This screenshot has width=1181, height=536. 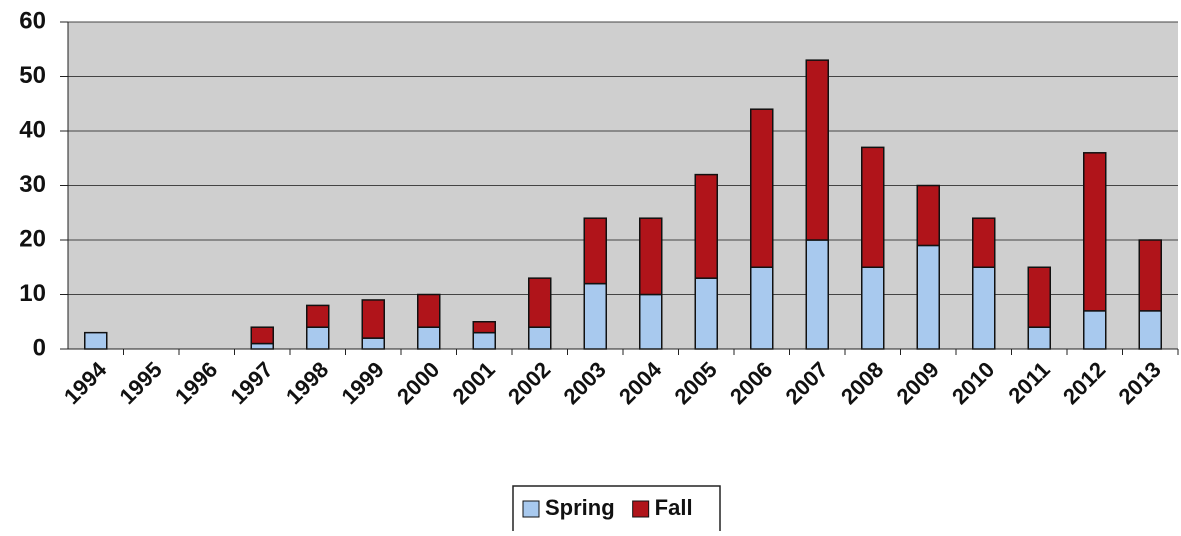 What do you see at coordinates (32, 75) in the screenshot?
I see `y-tick-label: 50` at bounding box center [32, 75].